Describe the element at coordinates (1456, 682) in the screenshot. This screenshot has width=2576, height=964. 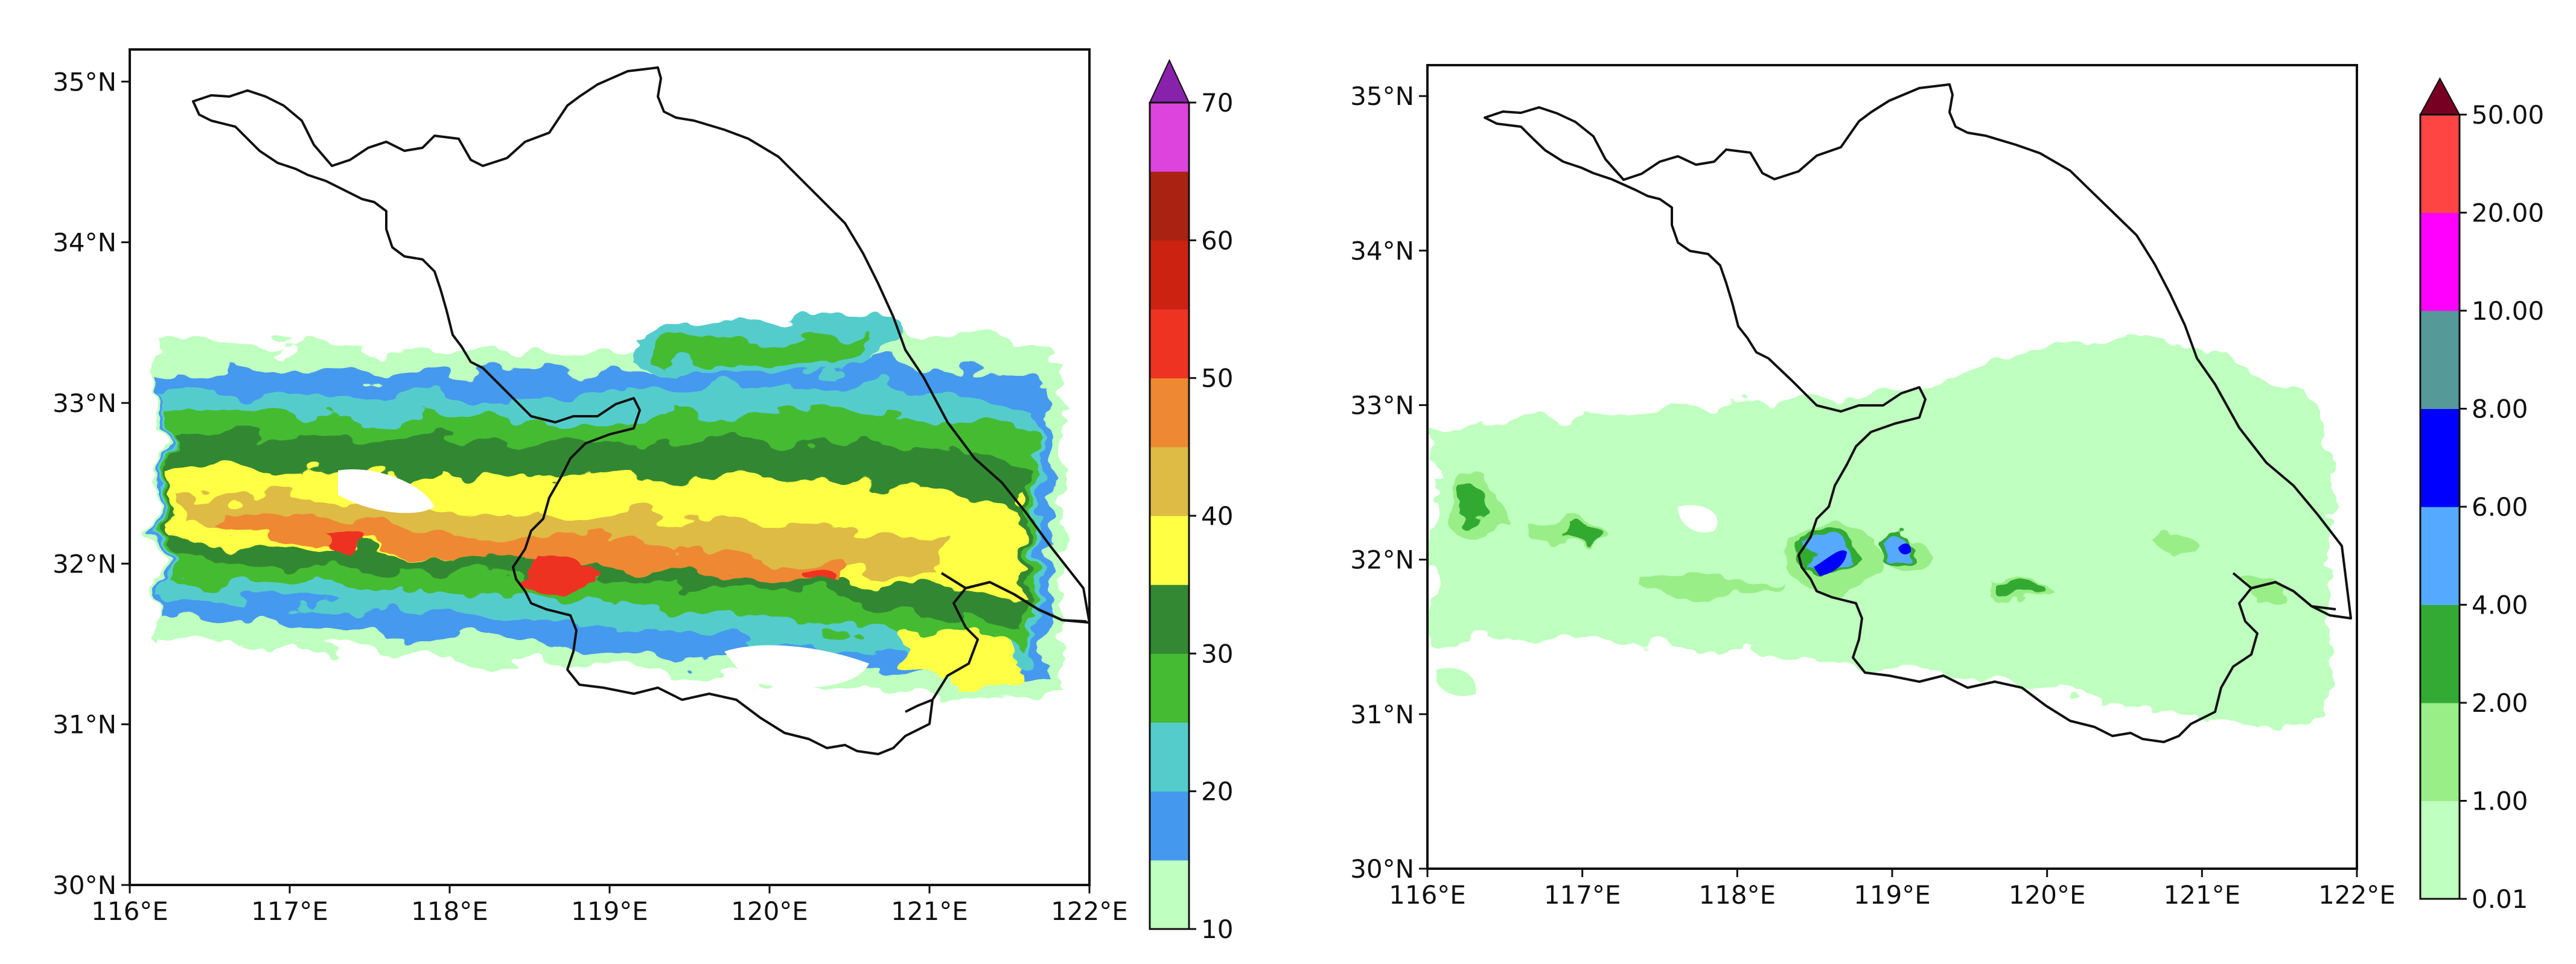
I see `right-isolated-cell` at that location.